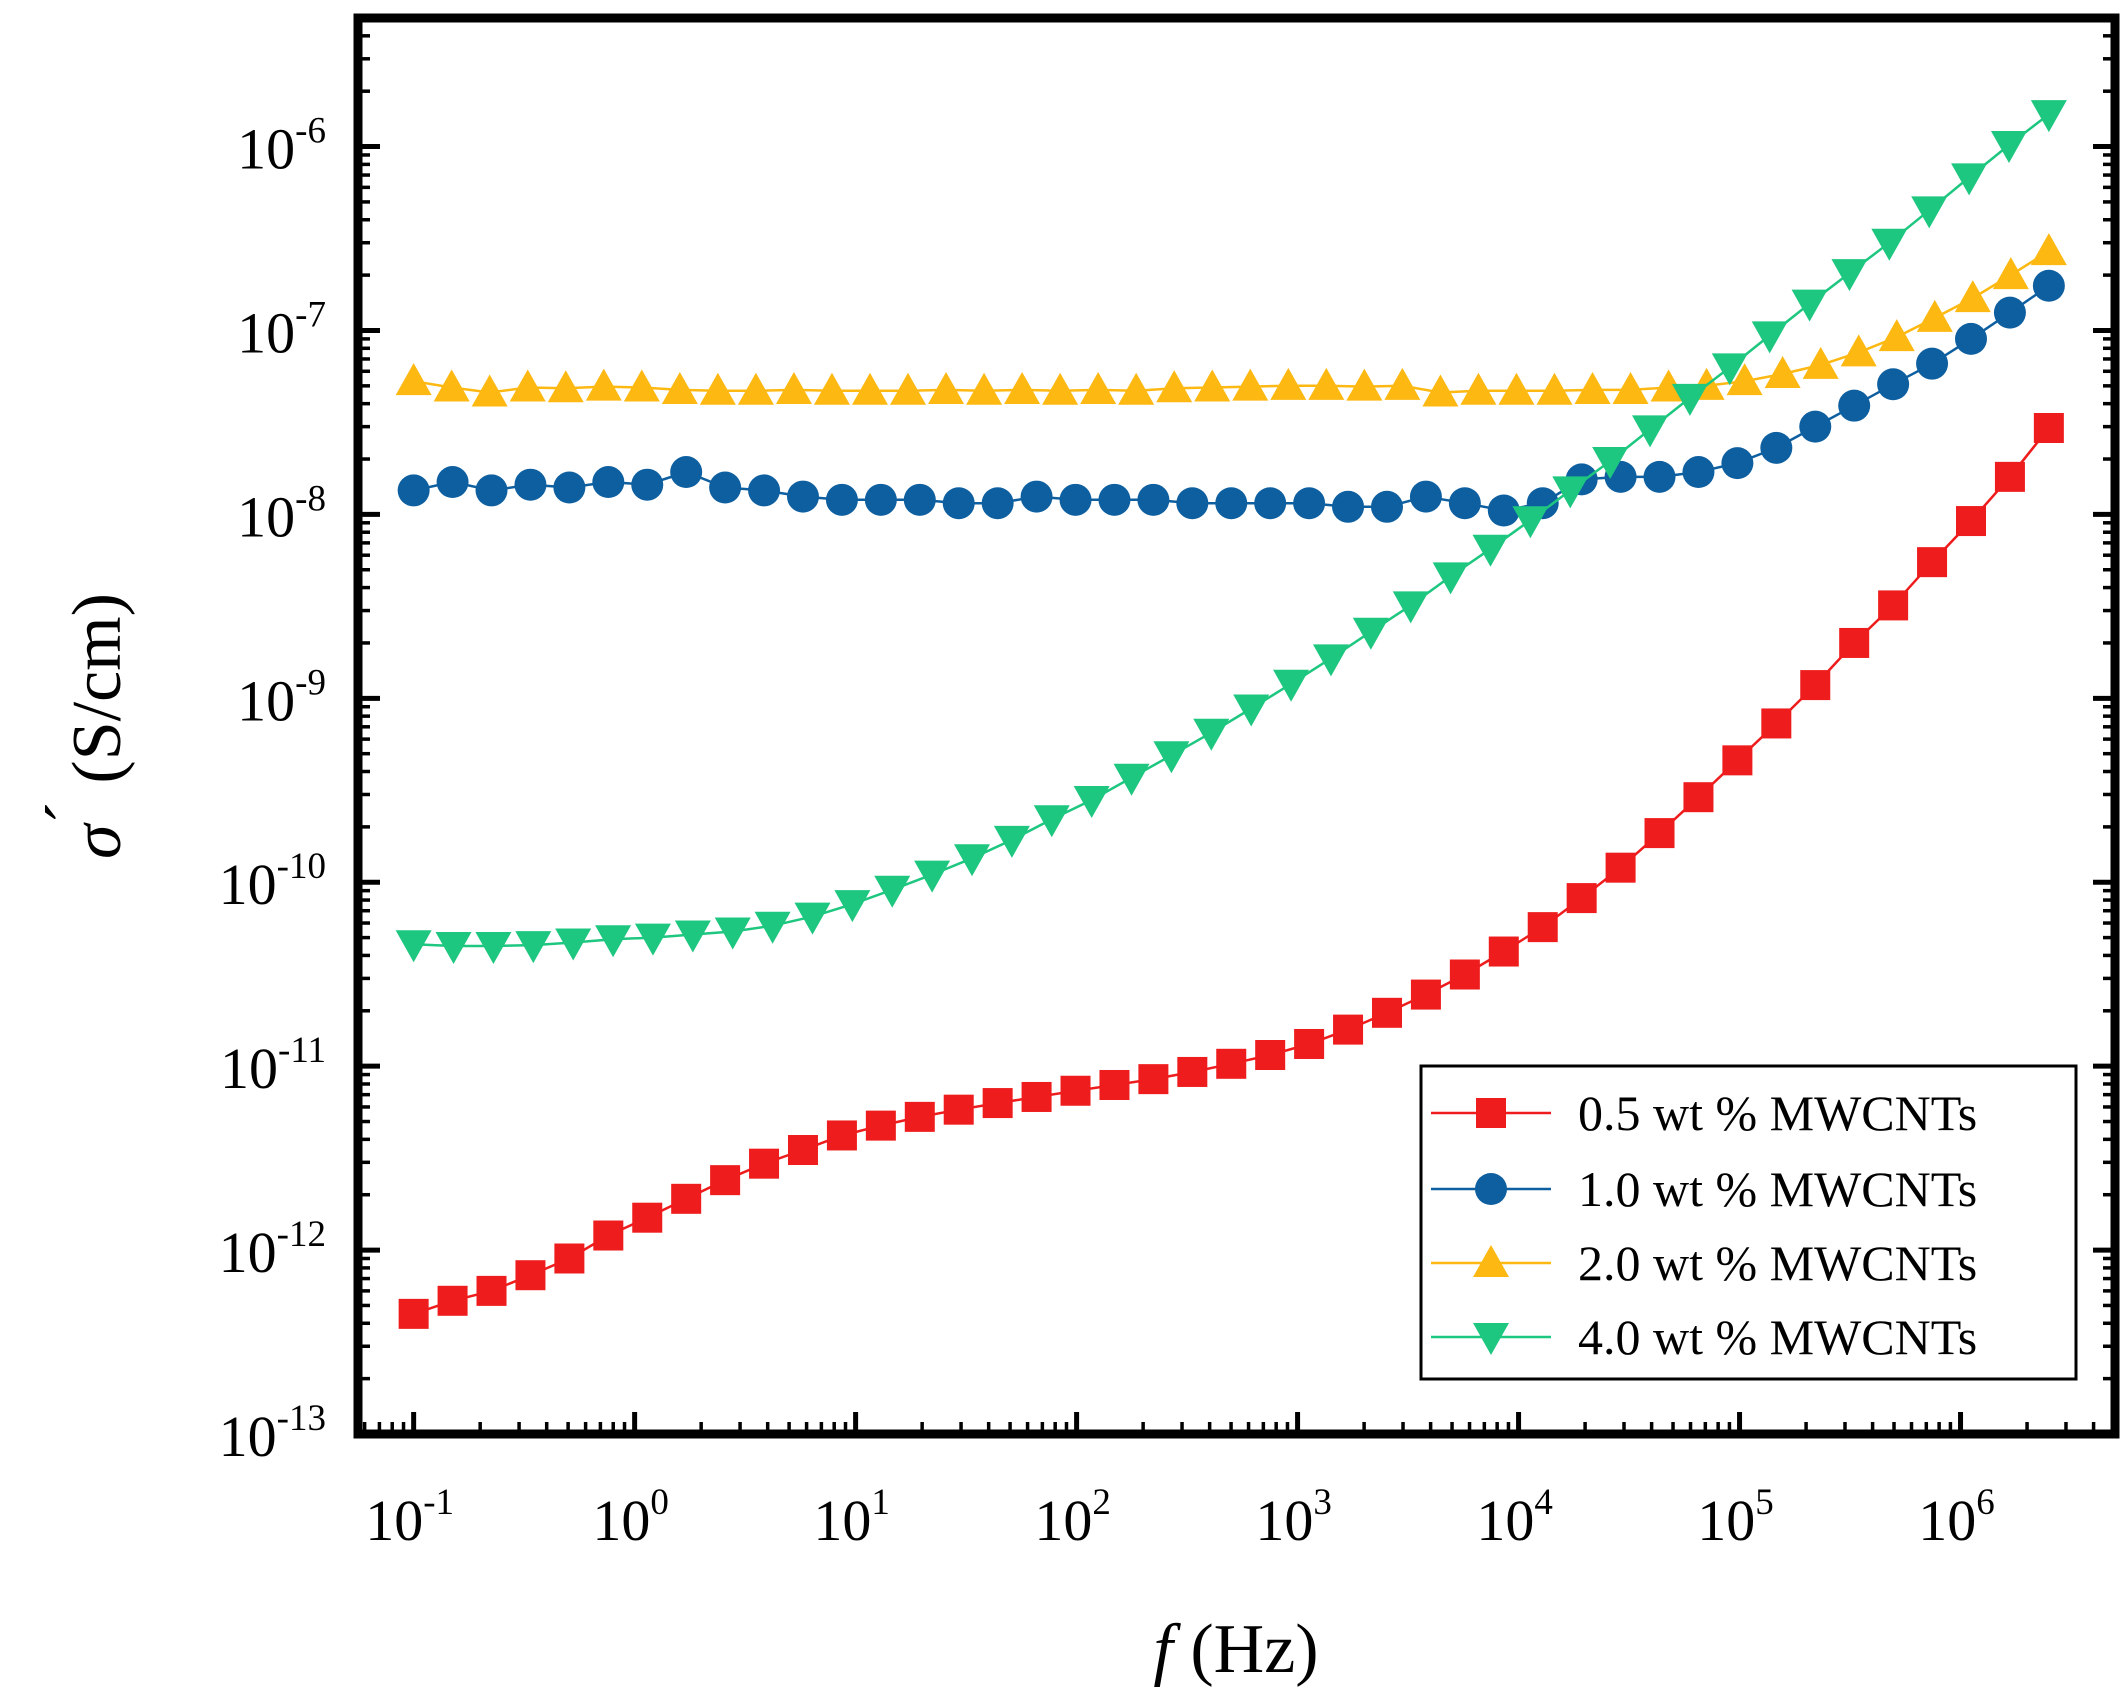  What do you see at coordinates (1777, 1113) in the screenshot?
I see `legend-label: 0.5 wt % MWCNTs` at bounding box center [1777, 1113].